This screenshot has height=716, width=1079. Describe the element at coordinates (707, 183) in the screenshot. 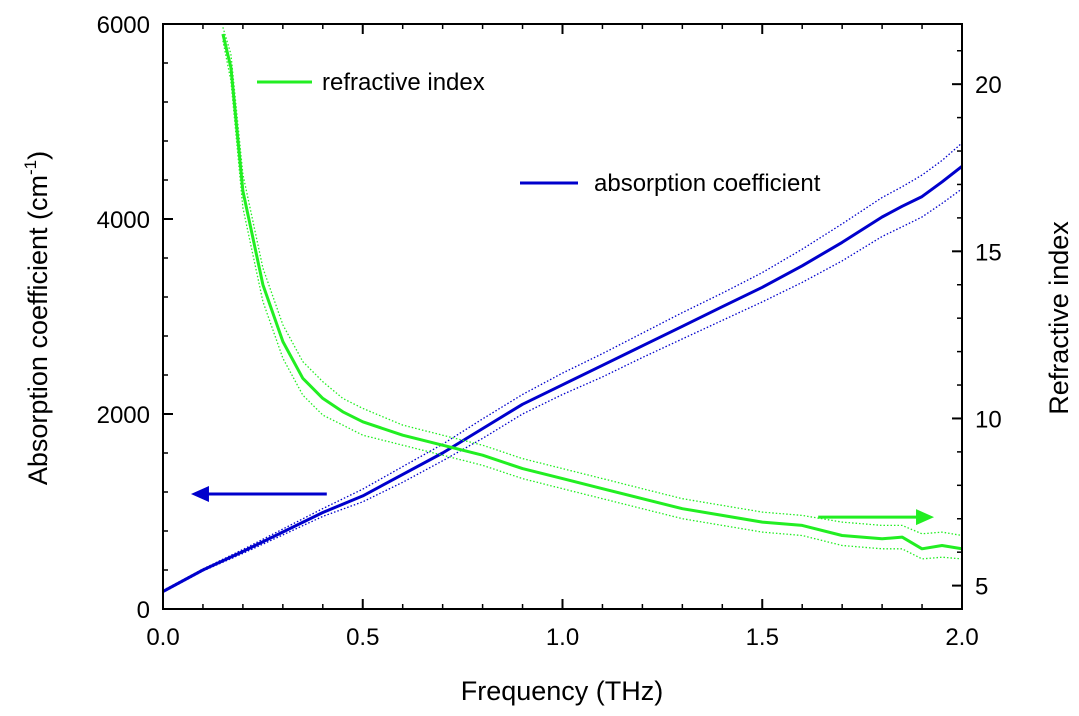

I see `legend-label-absorption: absorption coefficient` at that location.